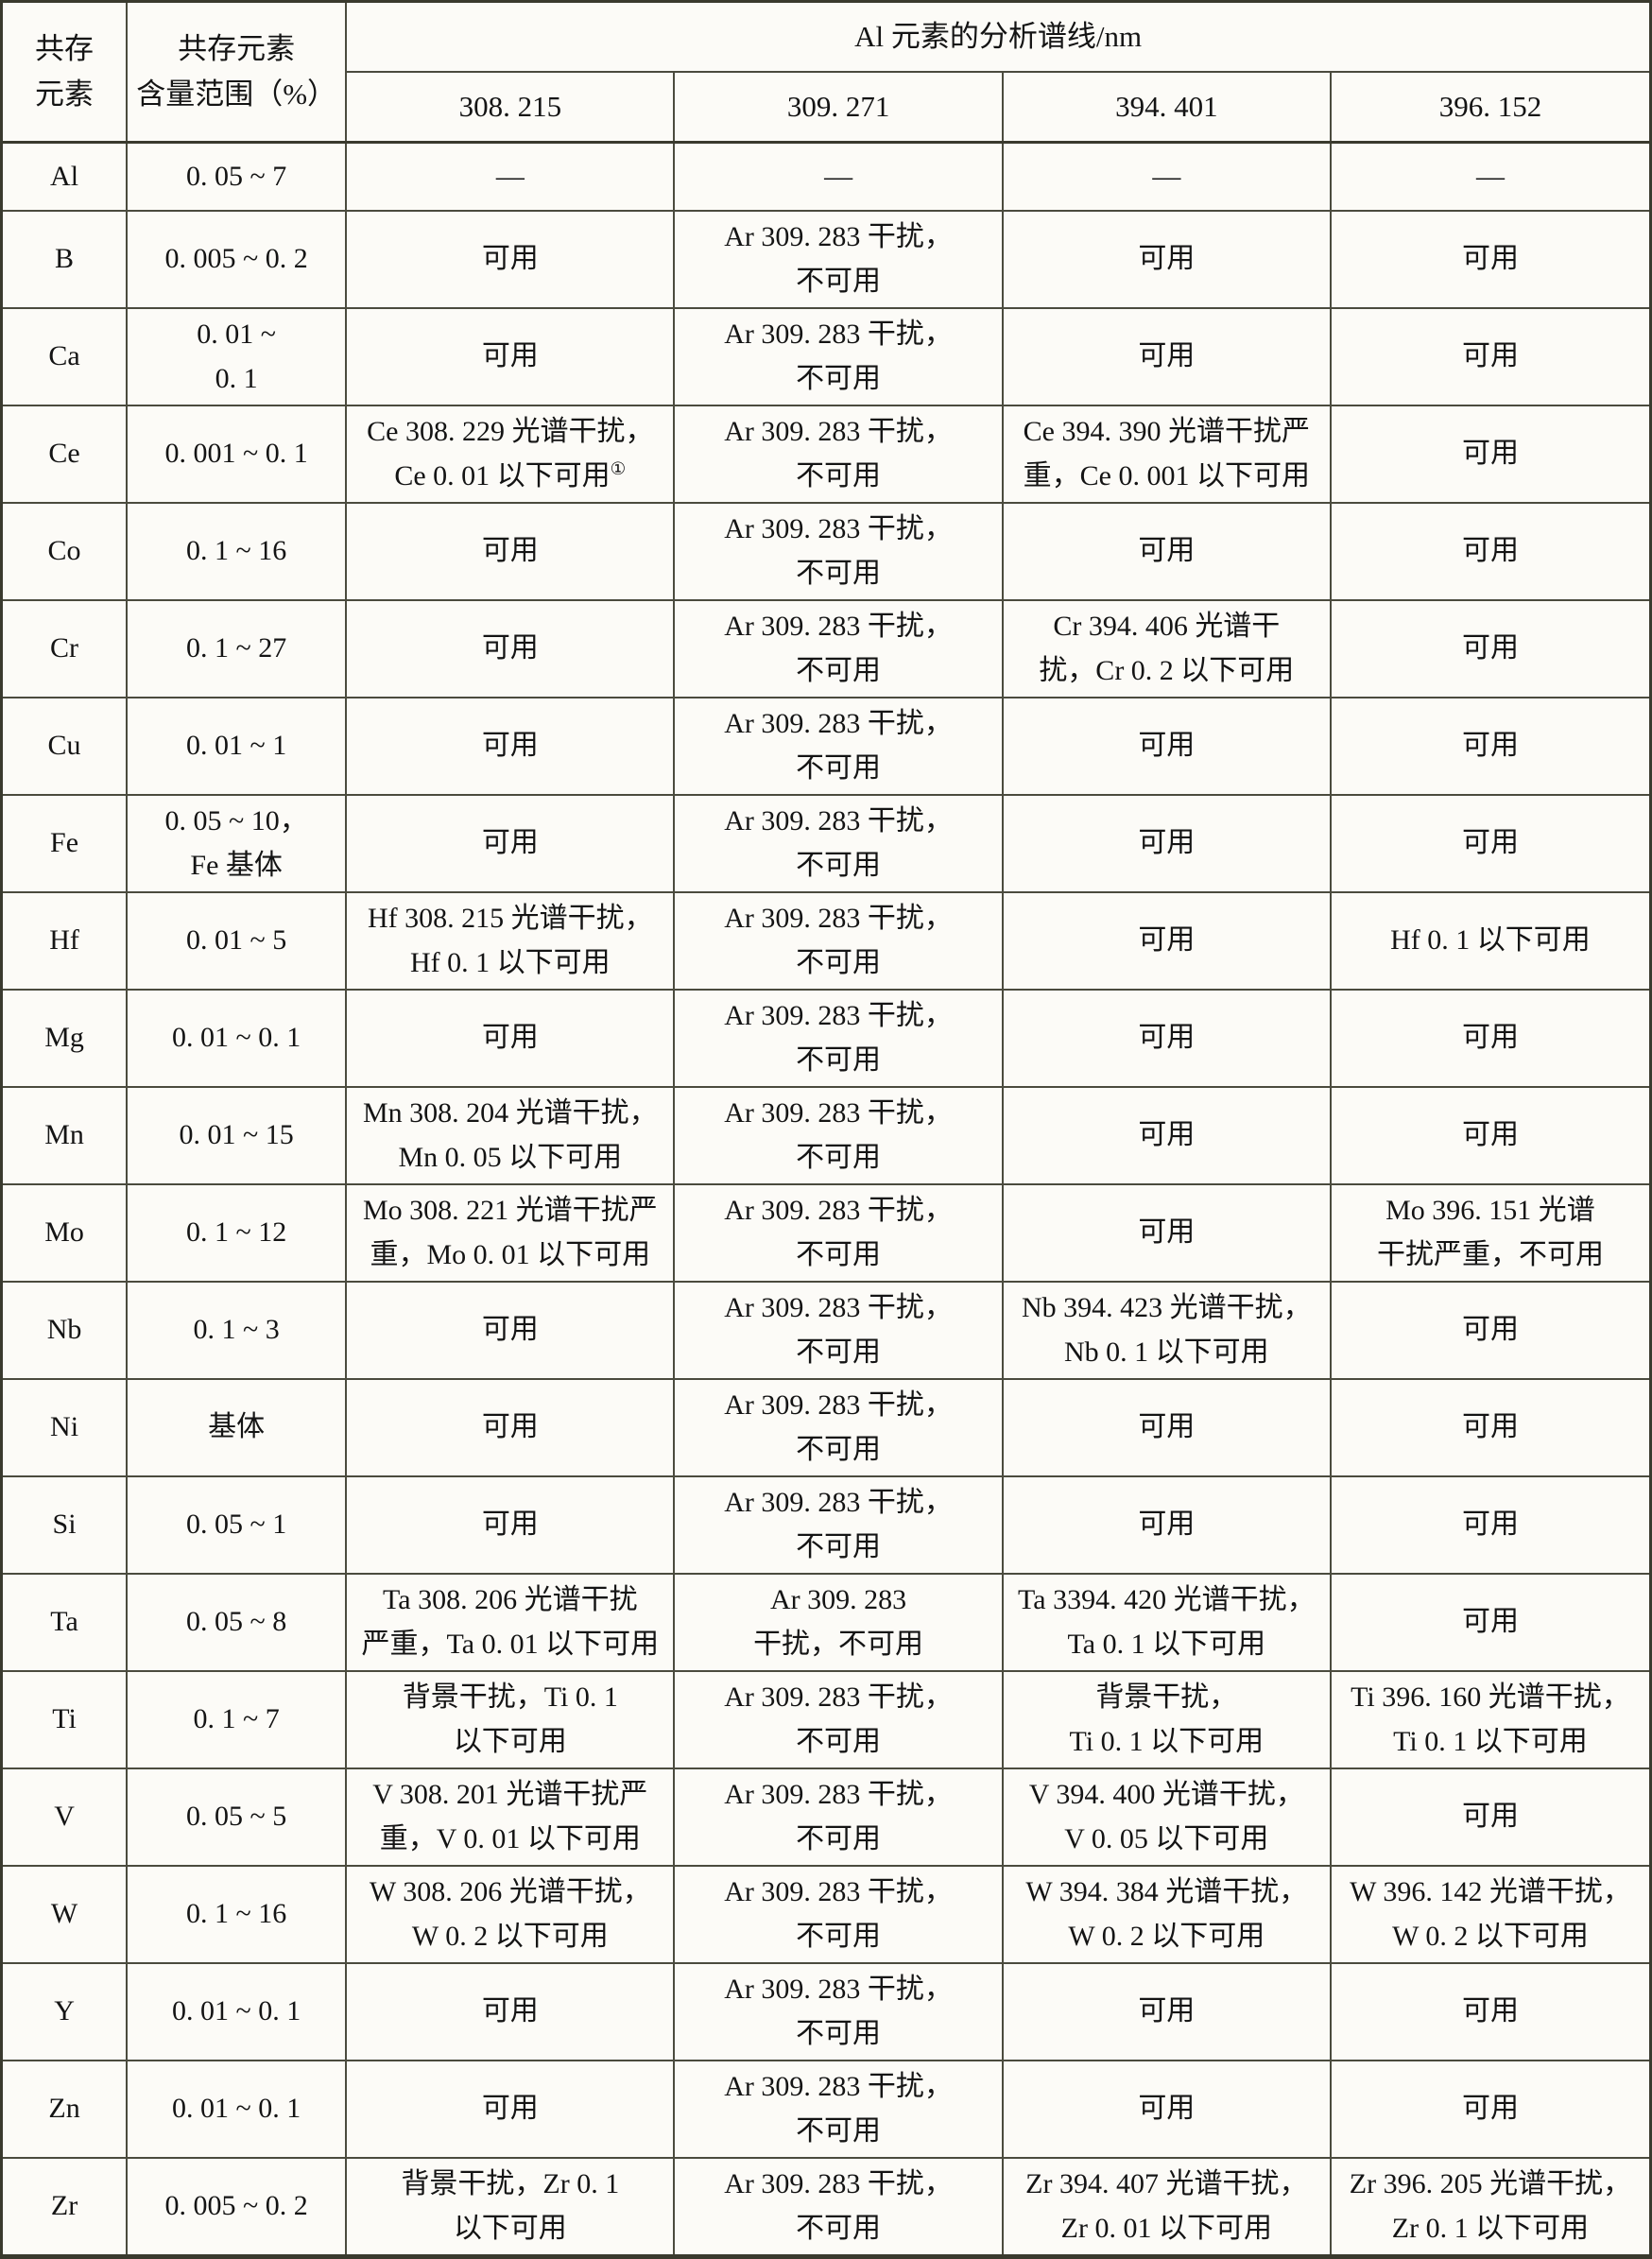 This screenshot has width=1652, height=2259. Describe the element at coordinates (64, 649) in the screenshot. I see `element-cell: Cr` at that location.